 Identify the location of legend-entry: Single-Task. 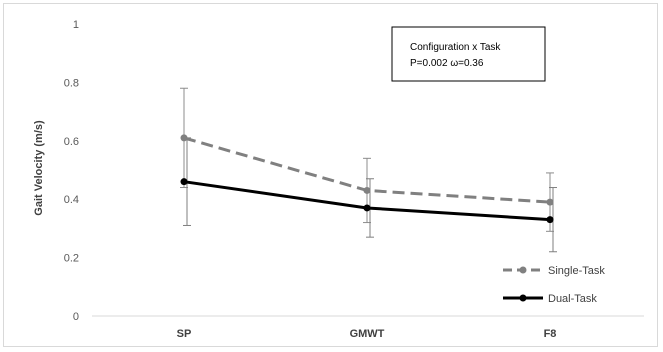
(554, 271).